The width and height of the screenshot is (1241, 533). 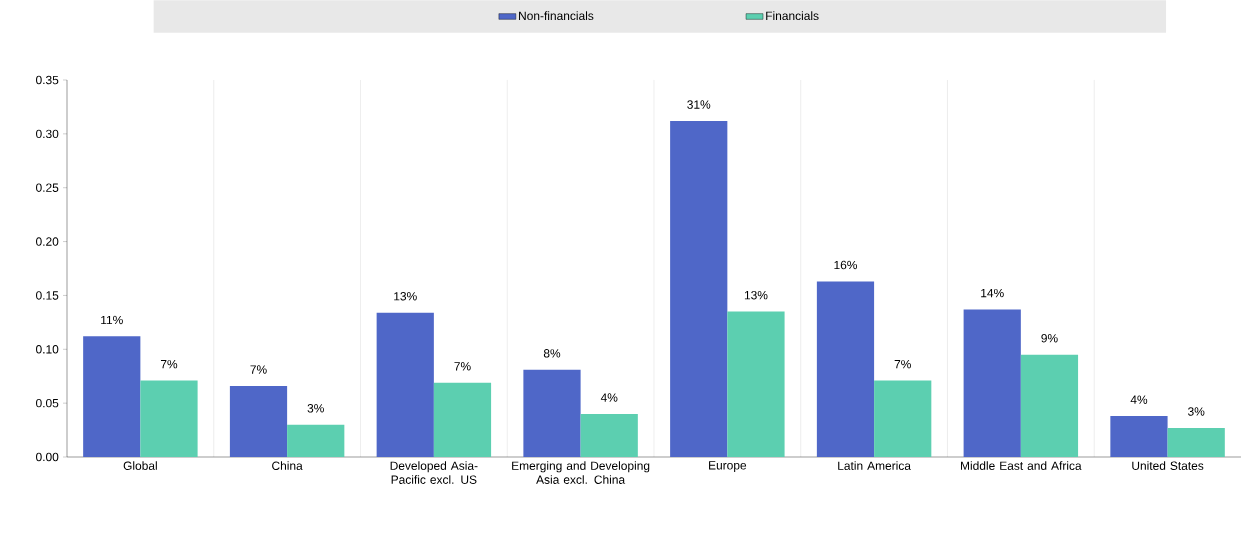 What do you see at coordinates (112, 320) in the screenshot?
I see `data-label: 11%` at bounding box center [112, 320].